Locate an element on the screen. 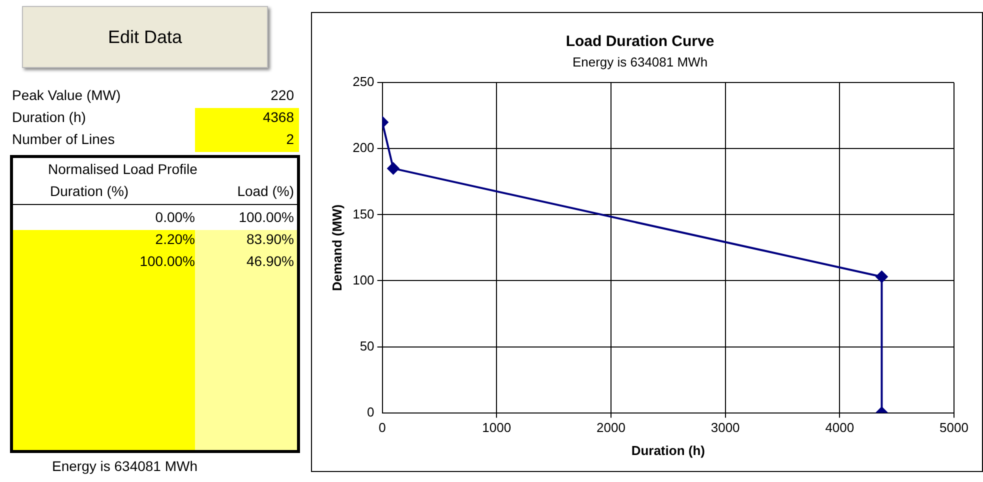 The image size is (983, 482). text: Energy is 634081 MWh is located at coordinates (125, 466).